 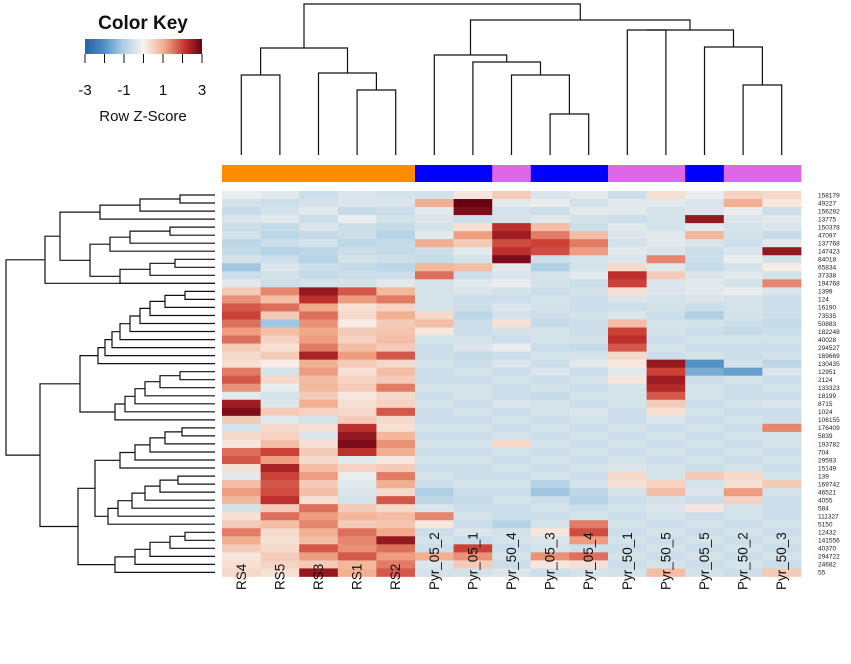 I want to click on column-label: Pyr_05_2, so click(x=434, y=561).